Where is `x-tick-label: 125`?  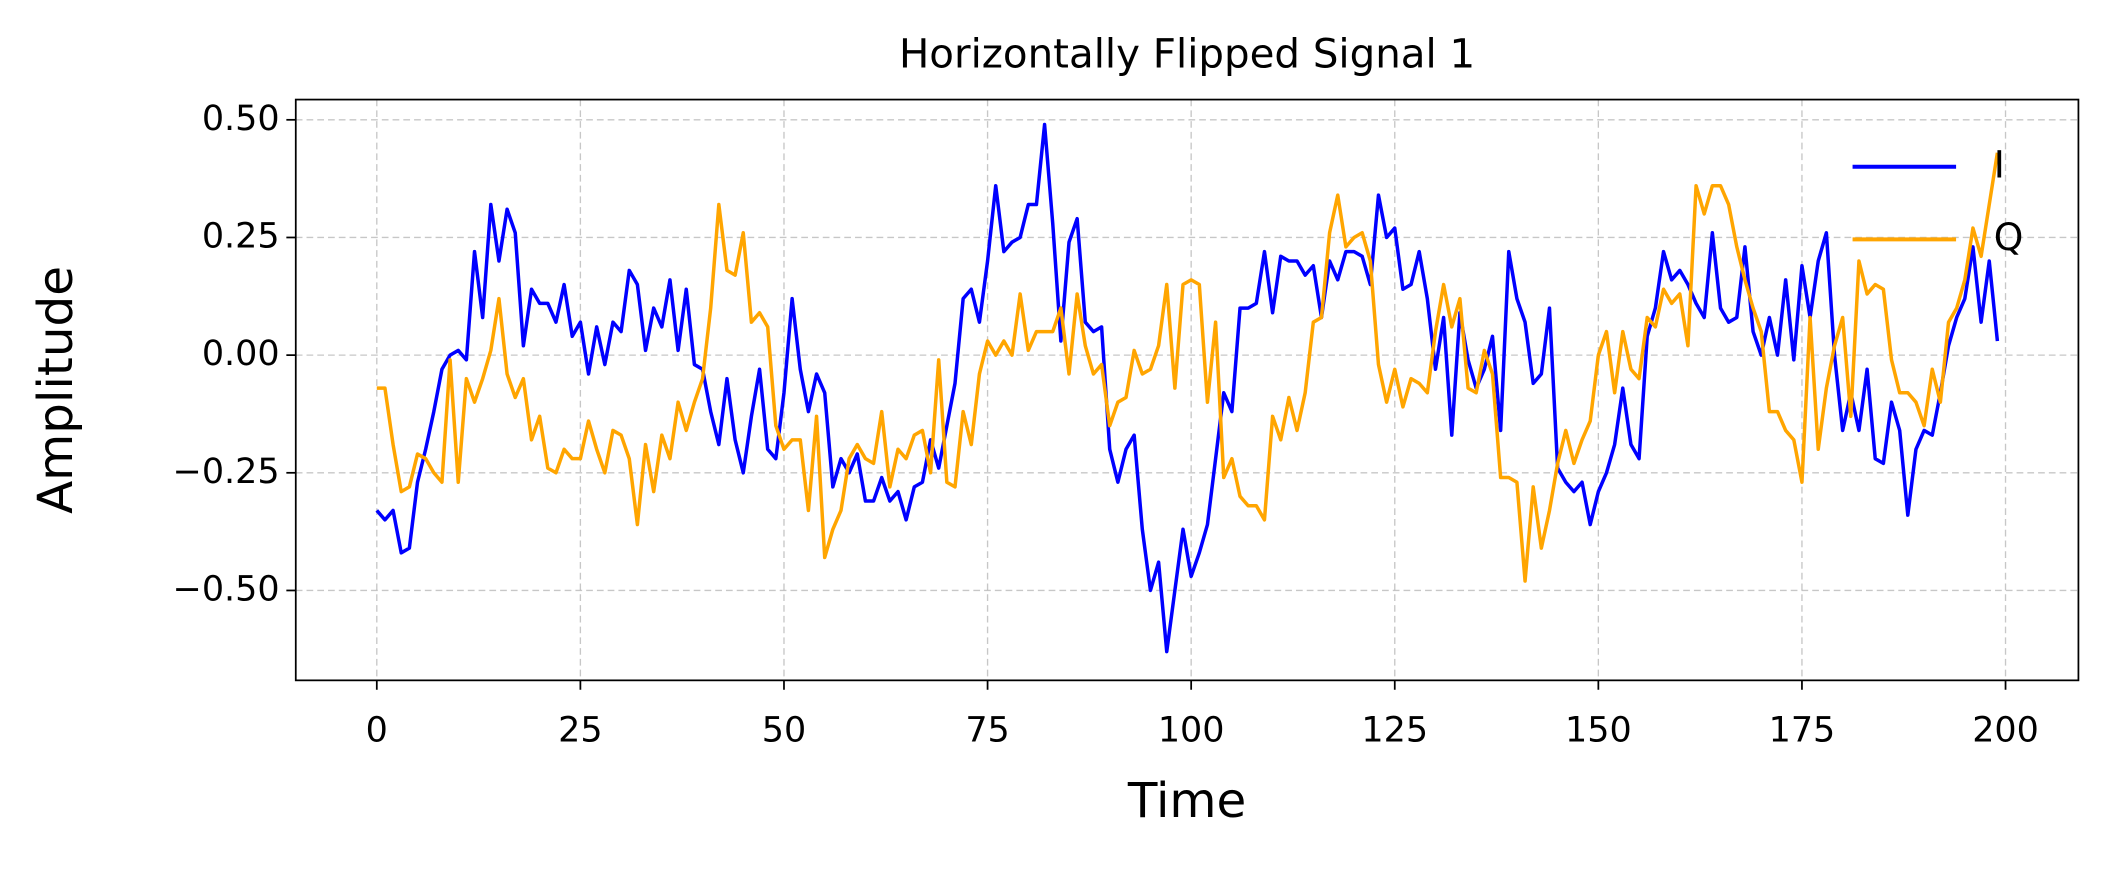
x-tick-label: 125 is located at coordinates (1394, 730).